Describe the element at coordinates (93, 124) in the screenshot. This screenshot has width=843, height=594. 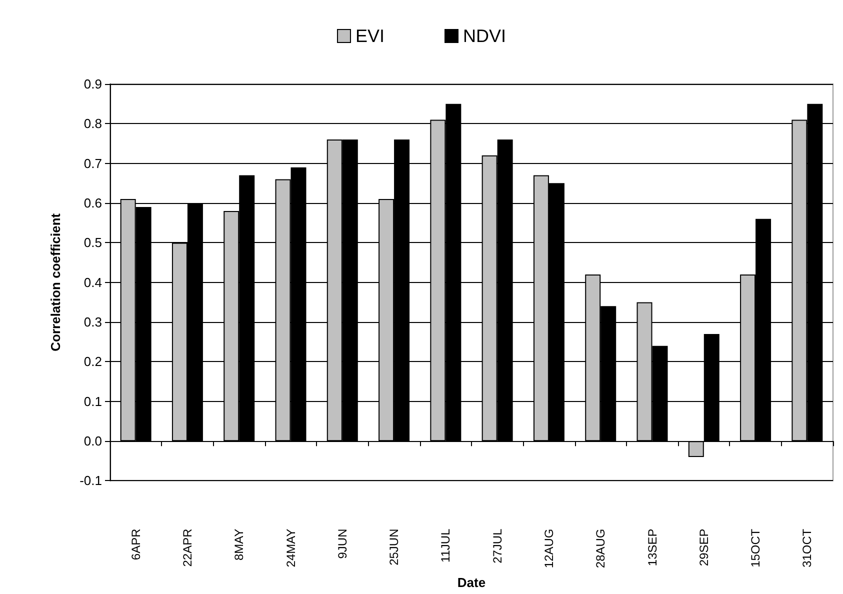
I see `y-tick-label: 0.8` at that location.